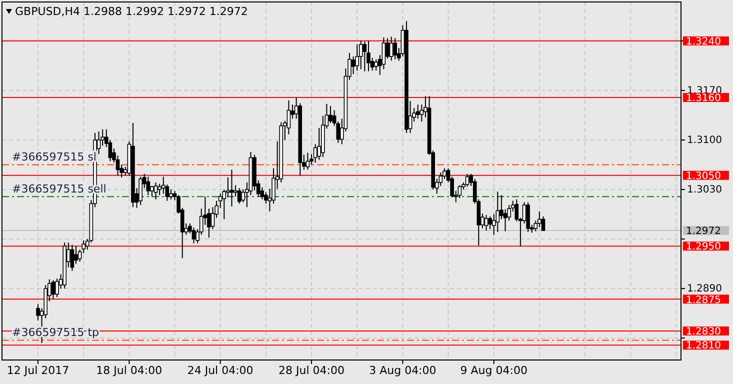 This screenshot has height=384, width=733. Describe the element at coordinates (703, 247) in the screenshot. I see `ref-line-label: 1.2950` at that location.